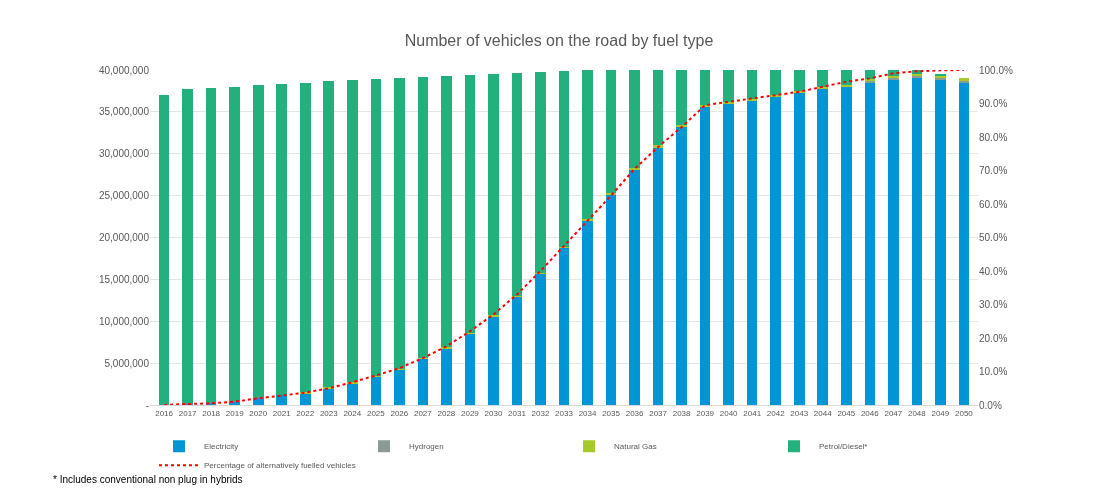 This screenshot has width=1118, height=495. Describe the element at coordinates (124, 321) in the screenshot. I see `y-tick-label: 10,000,000` at that location.